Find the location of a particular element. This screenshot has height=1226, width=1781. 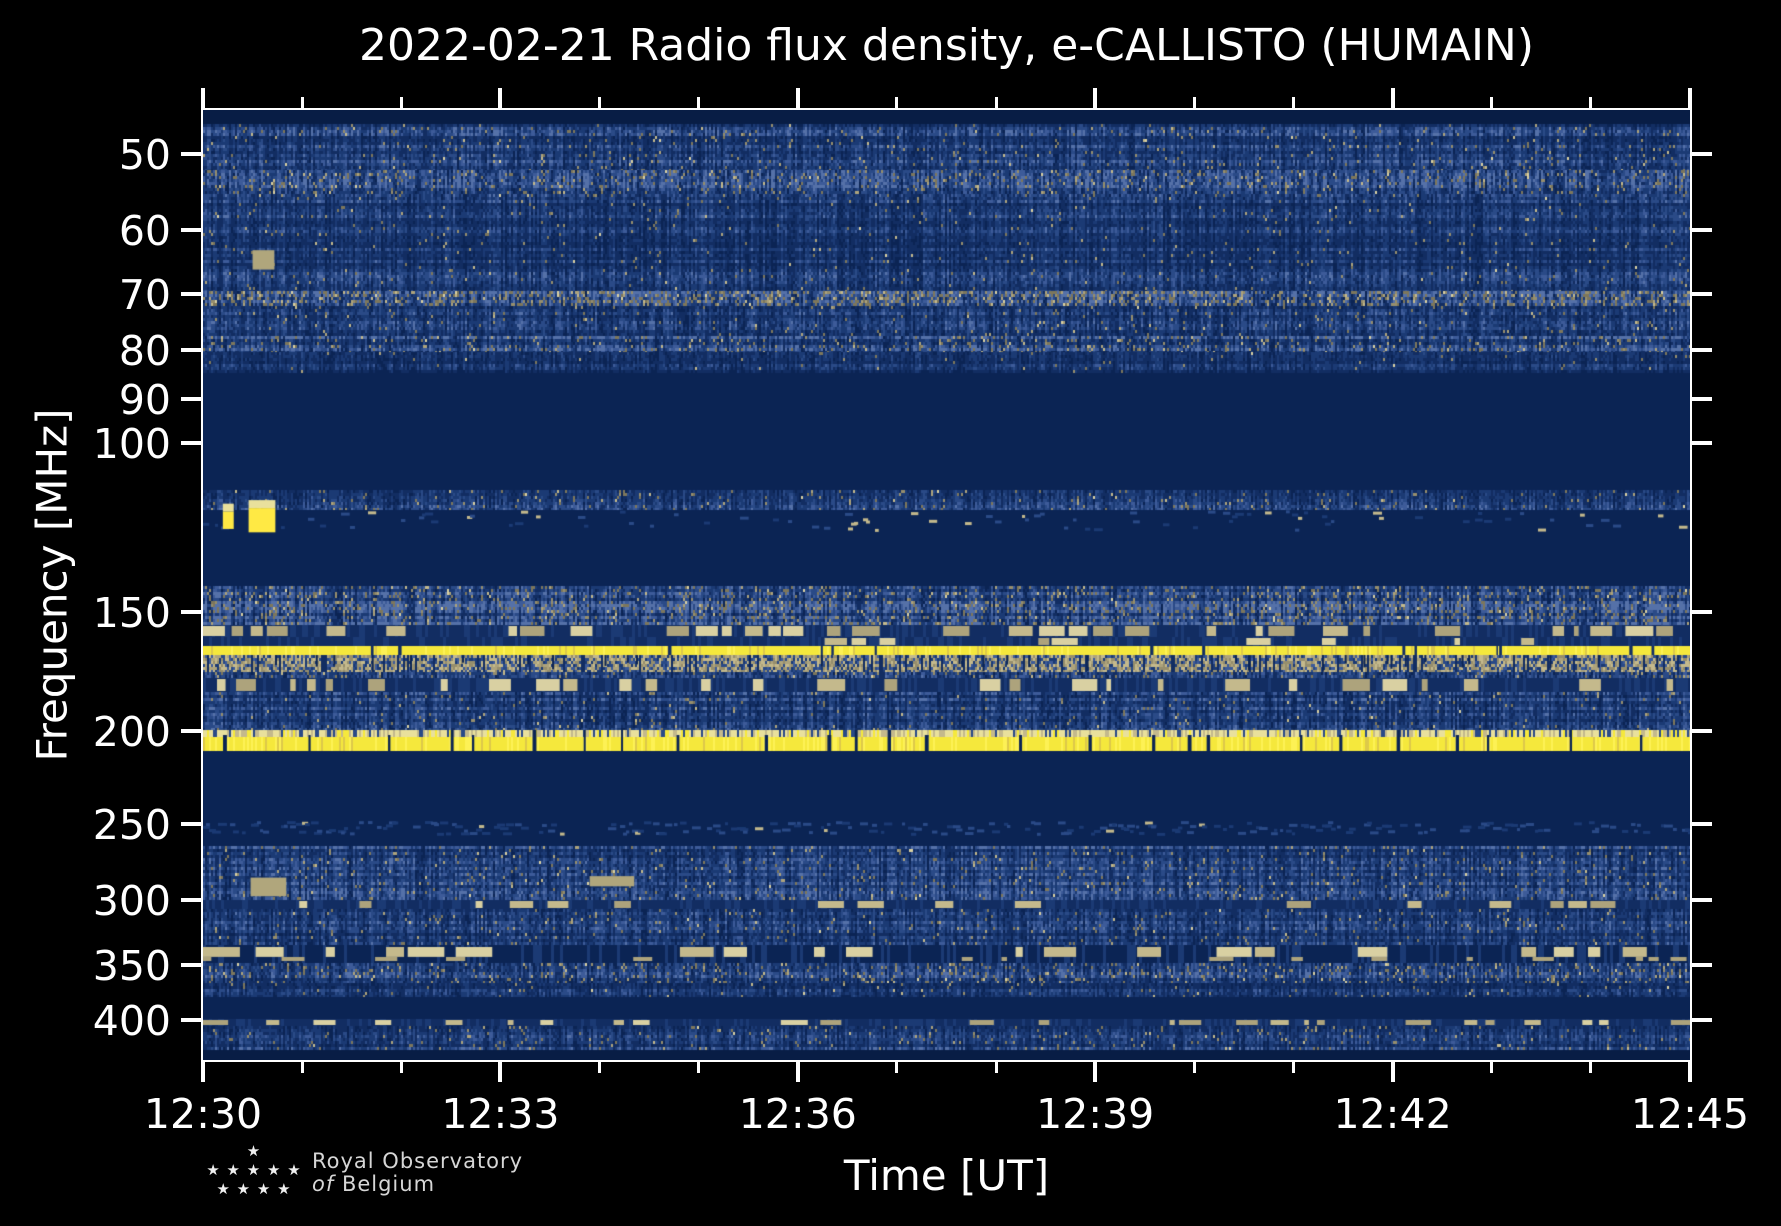

rob-logo-stars: ★ ★ ★ ★ ★ ★ ★ ★ ★ ★ is located at coordinates (254, 1170).